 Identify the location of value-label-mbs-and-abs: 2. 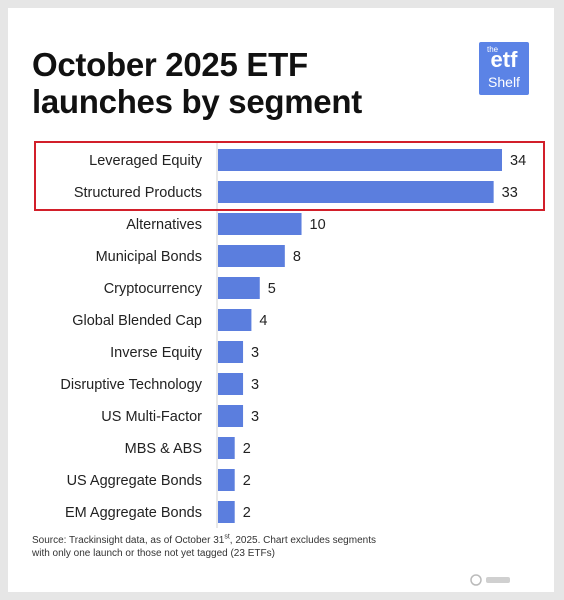
(247, 449).